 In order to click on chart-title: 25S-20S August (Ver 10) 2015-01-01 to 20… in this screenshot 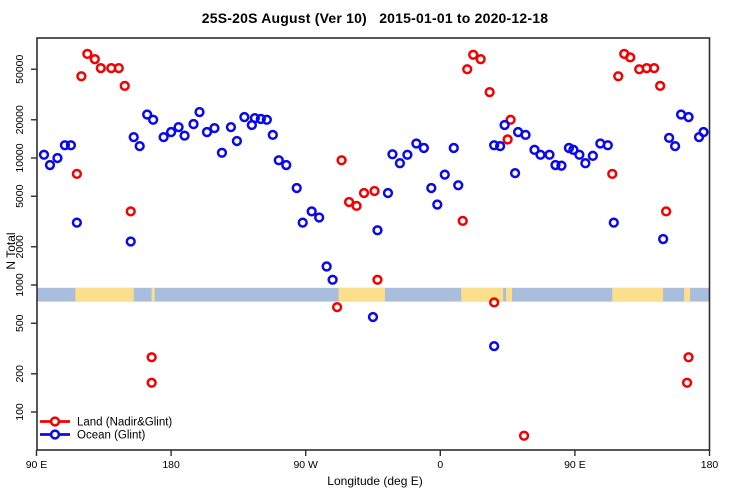, I will do `click(375, 18)`.